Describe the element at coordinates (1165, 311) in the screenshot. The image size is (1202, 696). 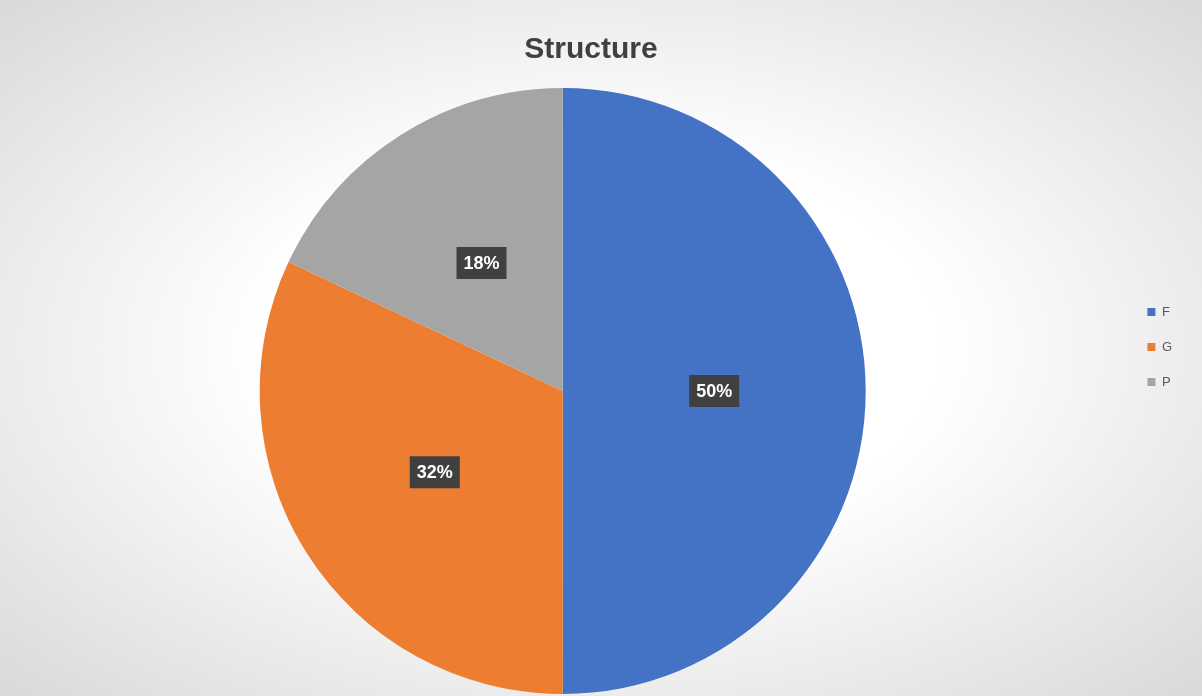
I see `legend-label: F` at that location.